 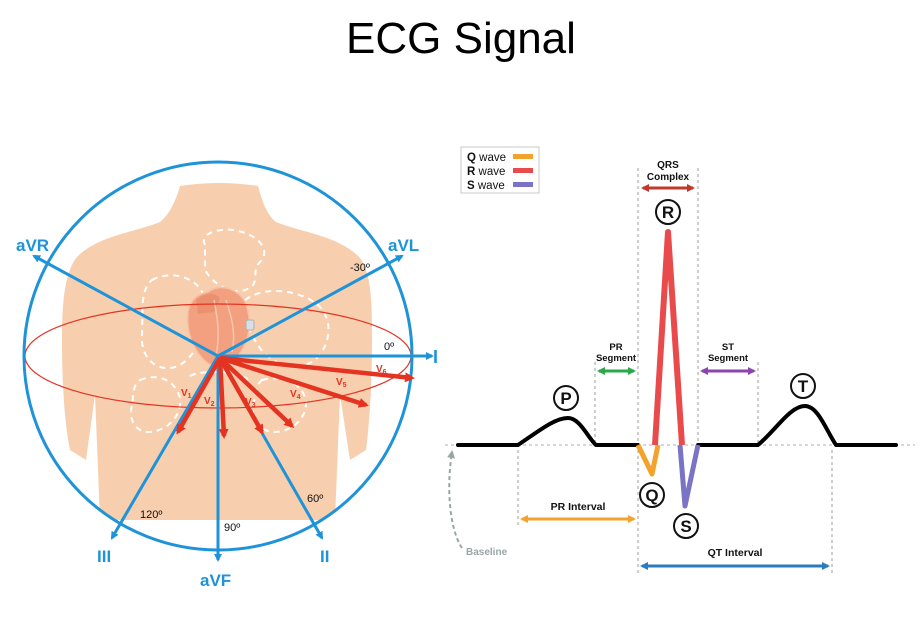 I want to click on lead-v2-vector, so click(x=223, y=398).